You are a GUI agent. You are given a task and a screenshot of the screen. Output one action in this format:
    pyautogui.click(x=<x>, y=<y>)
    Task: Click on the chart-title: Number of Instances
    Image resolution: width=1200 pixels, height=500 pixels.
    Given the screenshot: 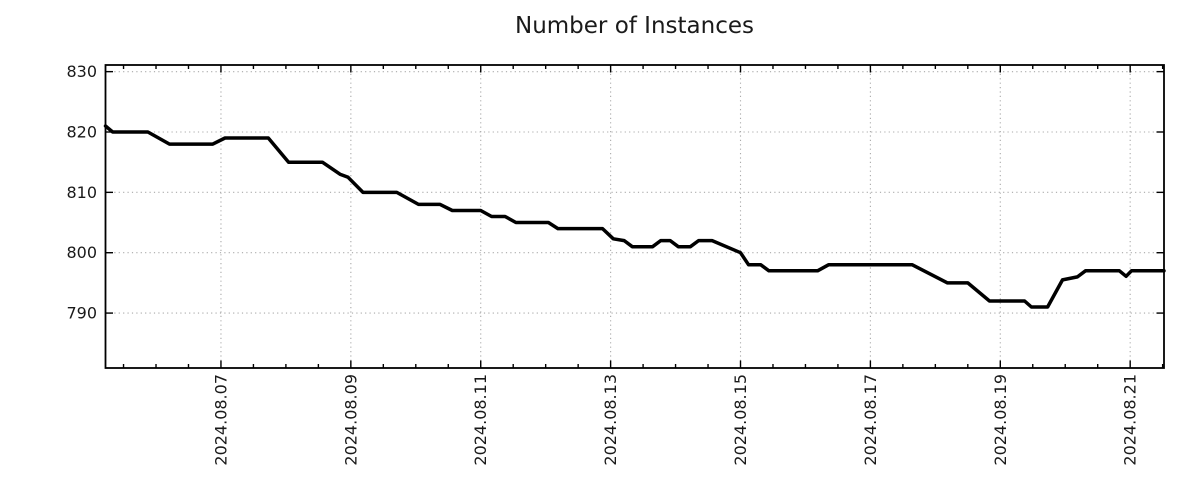 What is the action you would take?
    pyautogui.click(x=634, y=26)
    